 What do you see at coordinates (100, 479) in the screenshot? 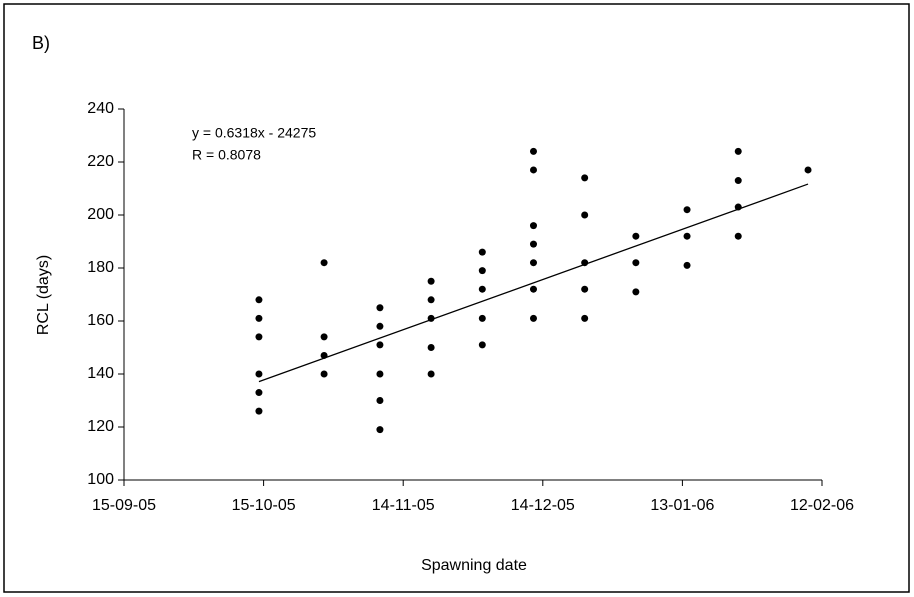
I see `y-tick-label: 100` at bounding box center [100, 479].